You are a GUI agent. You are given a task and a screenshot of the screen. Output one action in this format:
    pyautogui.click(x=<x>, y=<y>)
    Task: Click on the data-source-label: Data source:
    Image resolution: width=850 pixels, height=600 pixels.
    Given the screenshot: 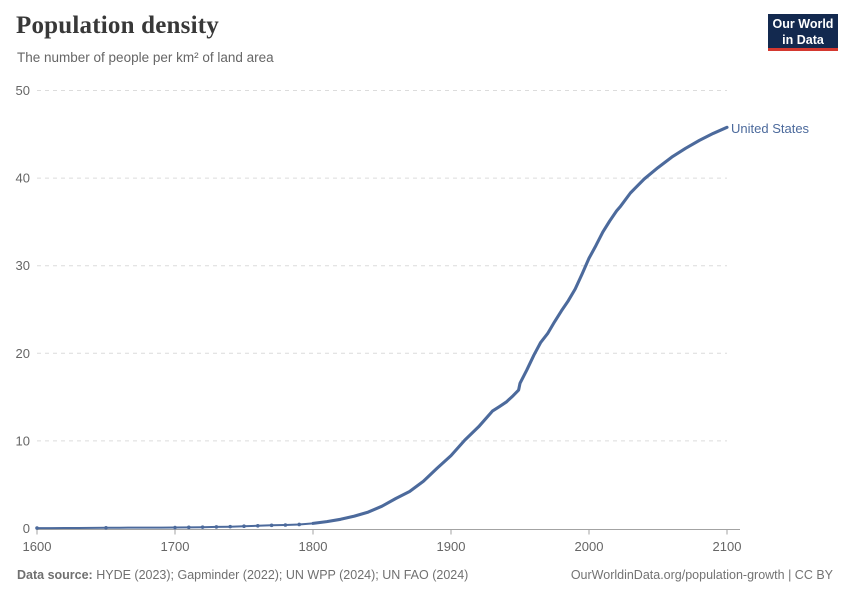 What is the action you would take?
    pyautogui.click(x=55, y=575)
    